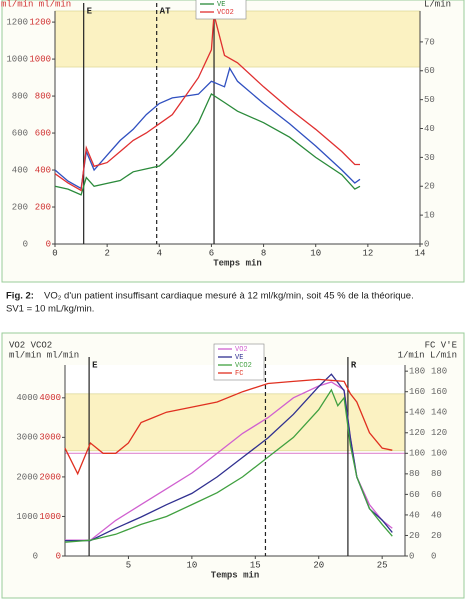  What do you see at coordinates (106, 253) in the screenshot?
I see `x-tick-label: 2` at bounding box center [106, 253].